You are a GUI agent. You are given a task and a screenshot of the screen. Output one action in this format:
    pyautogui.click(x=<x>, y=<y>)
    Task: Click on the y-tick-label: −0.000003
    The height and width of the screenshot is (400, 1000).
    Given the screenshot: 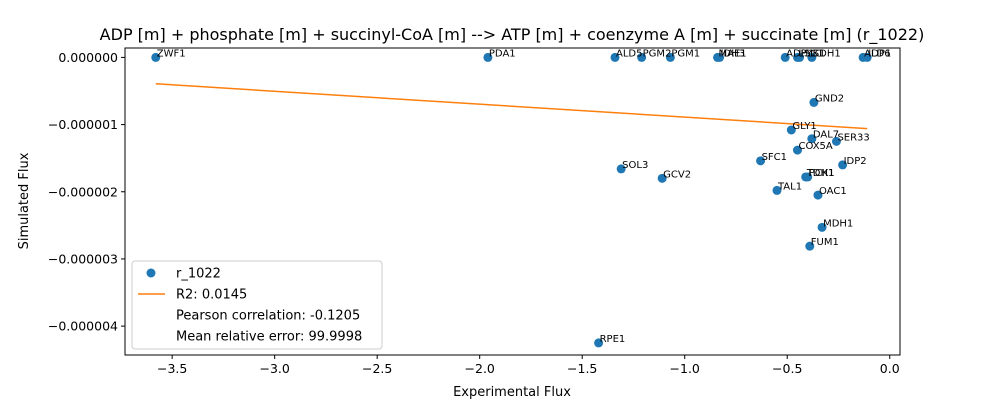 What is the action you would take?
    pyautogui.click(x=83, y=258)
    